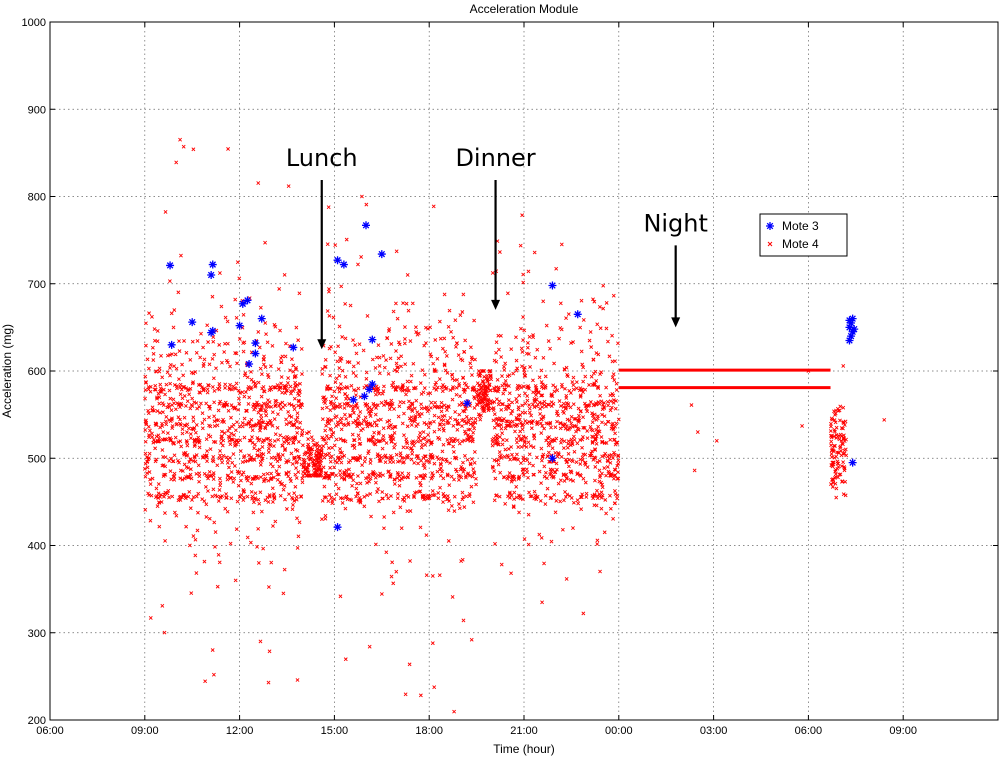  What do you see at coordinates (619, 731) in the screenshot?
I see `x-tick-label: 00:00` at bounding box center [619, 731].